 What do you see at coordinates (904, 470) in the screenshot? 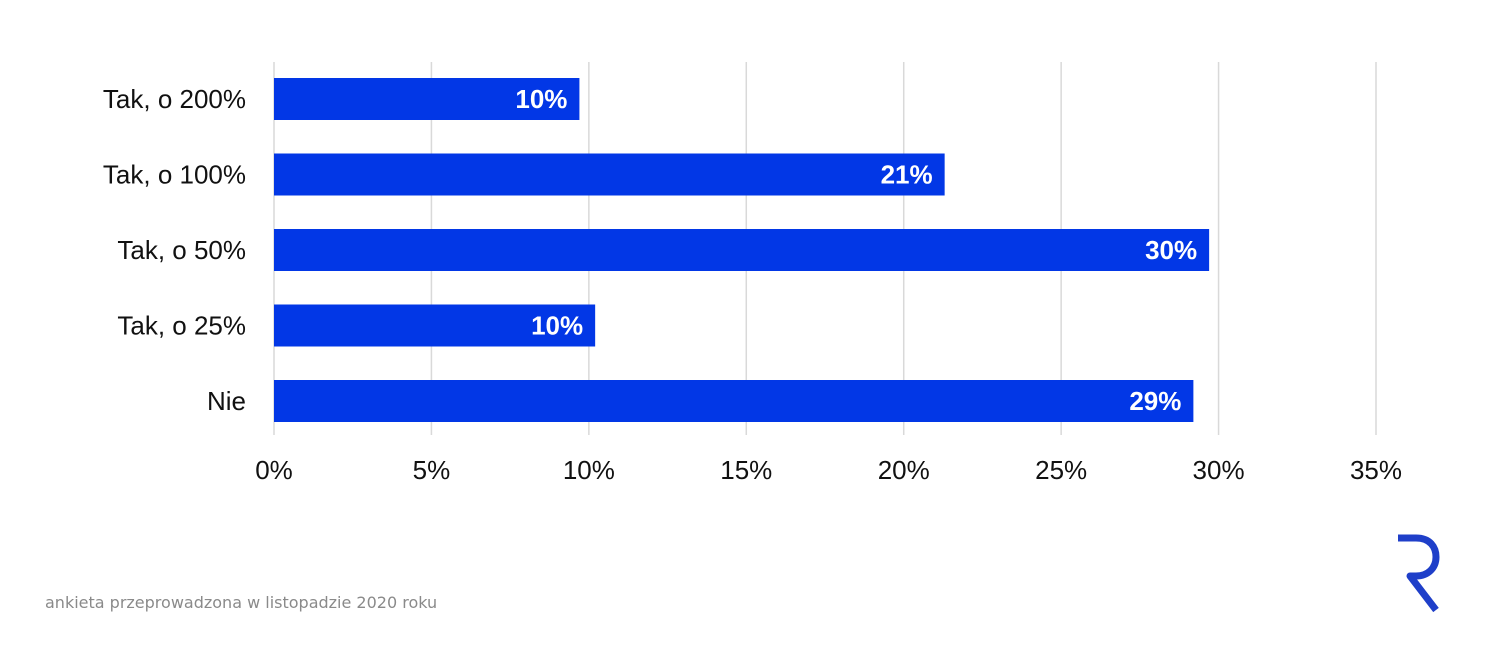
I see `x-tick-label-4: 20%` at bounding box center [904, 470].